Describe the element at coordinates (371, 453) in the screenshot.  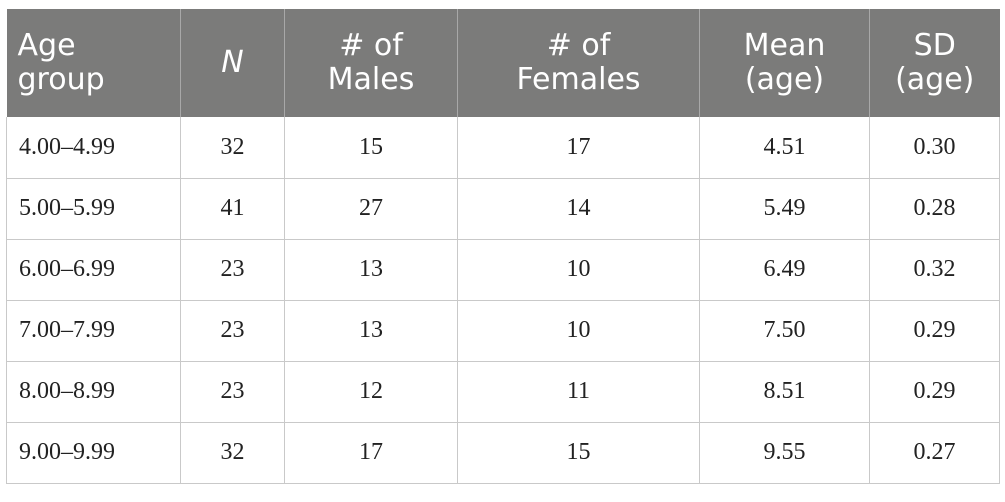
I see `cell-males: 17` at that location.